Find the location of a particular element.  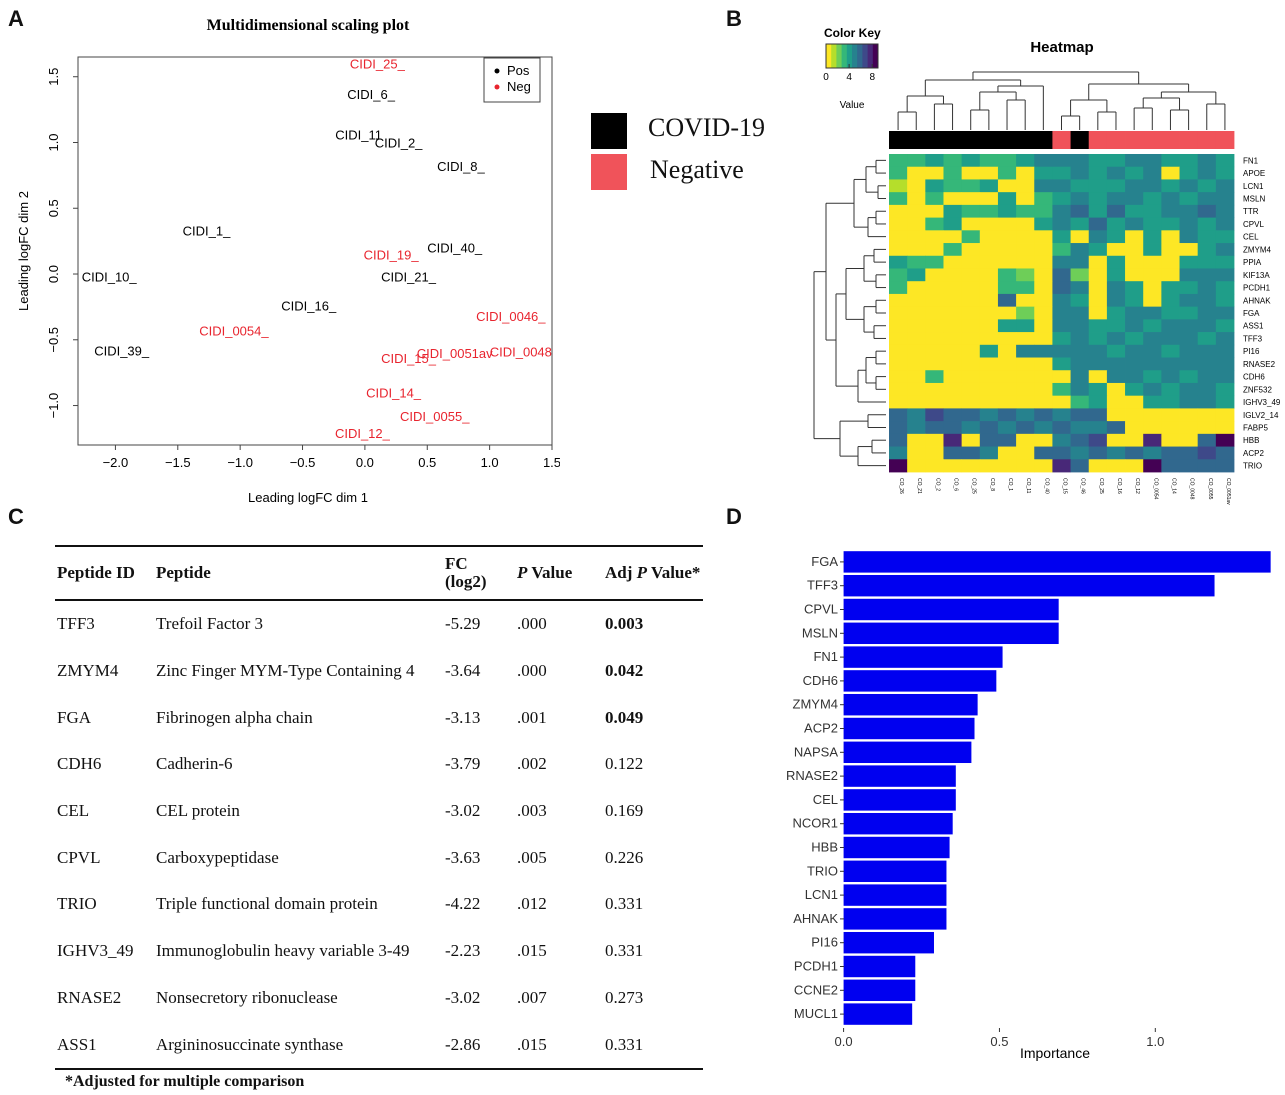

mds-x-axis-label: Leading logFC dim 1 is located at coordinates (308, 497).